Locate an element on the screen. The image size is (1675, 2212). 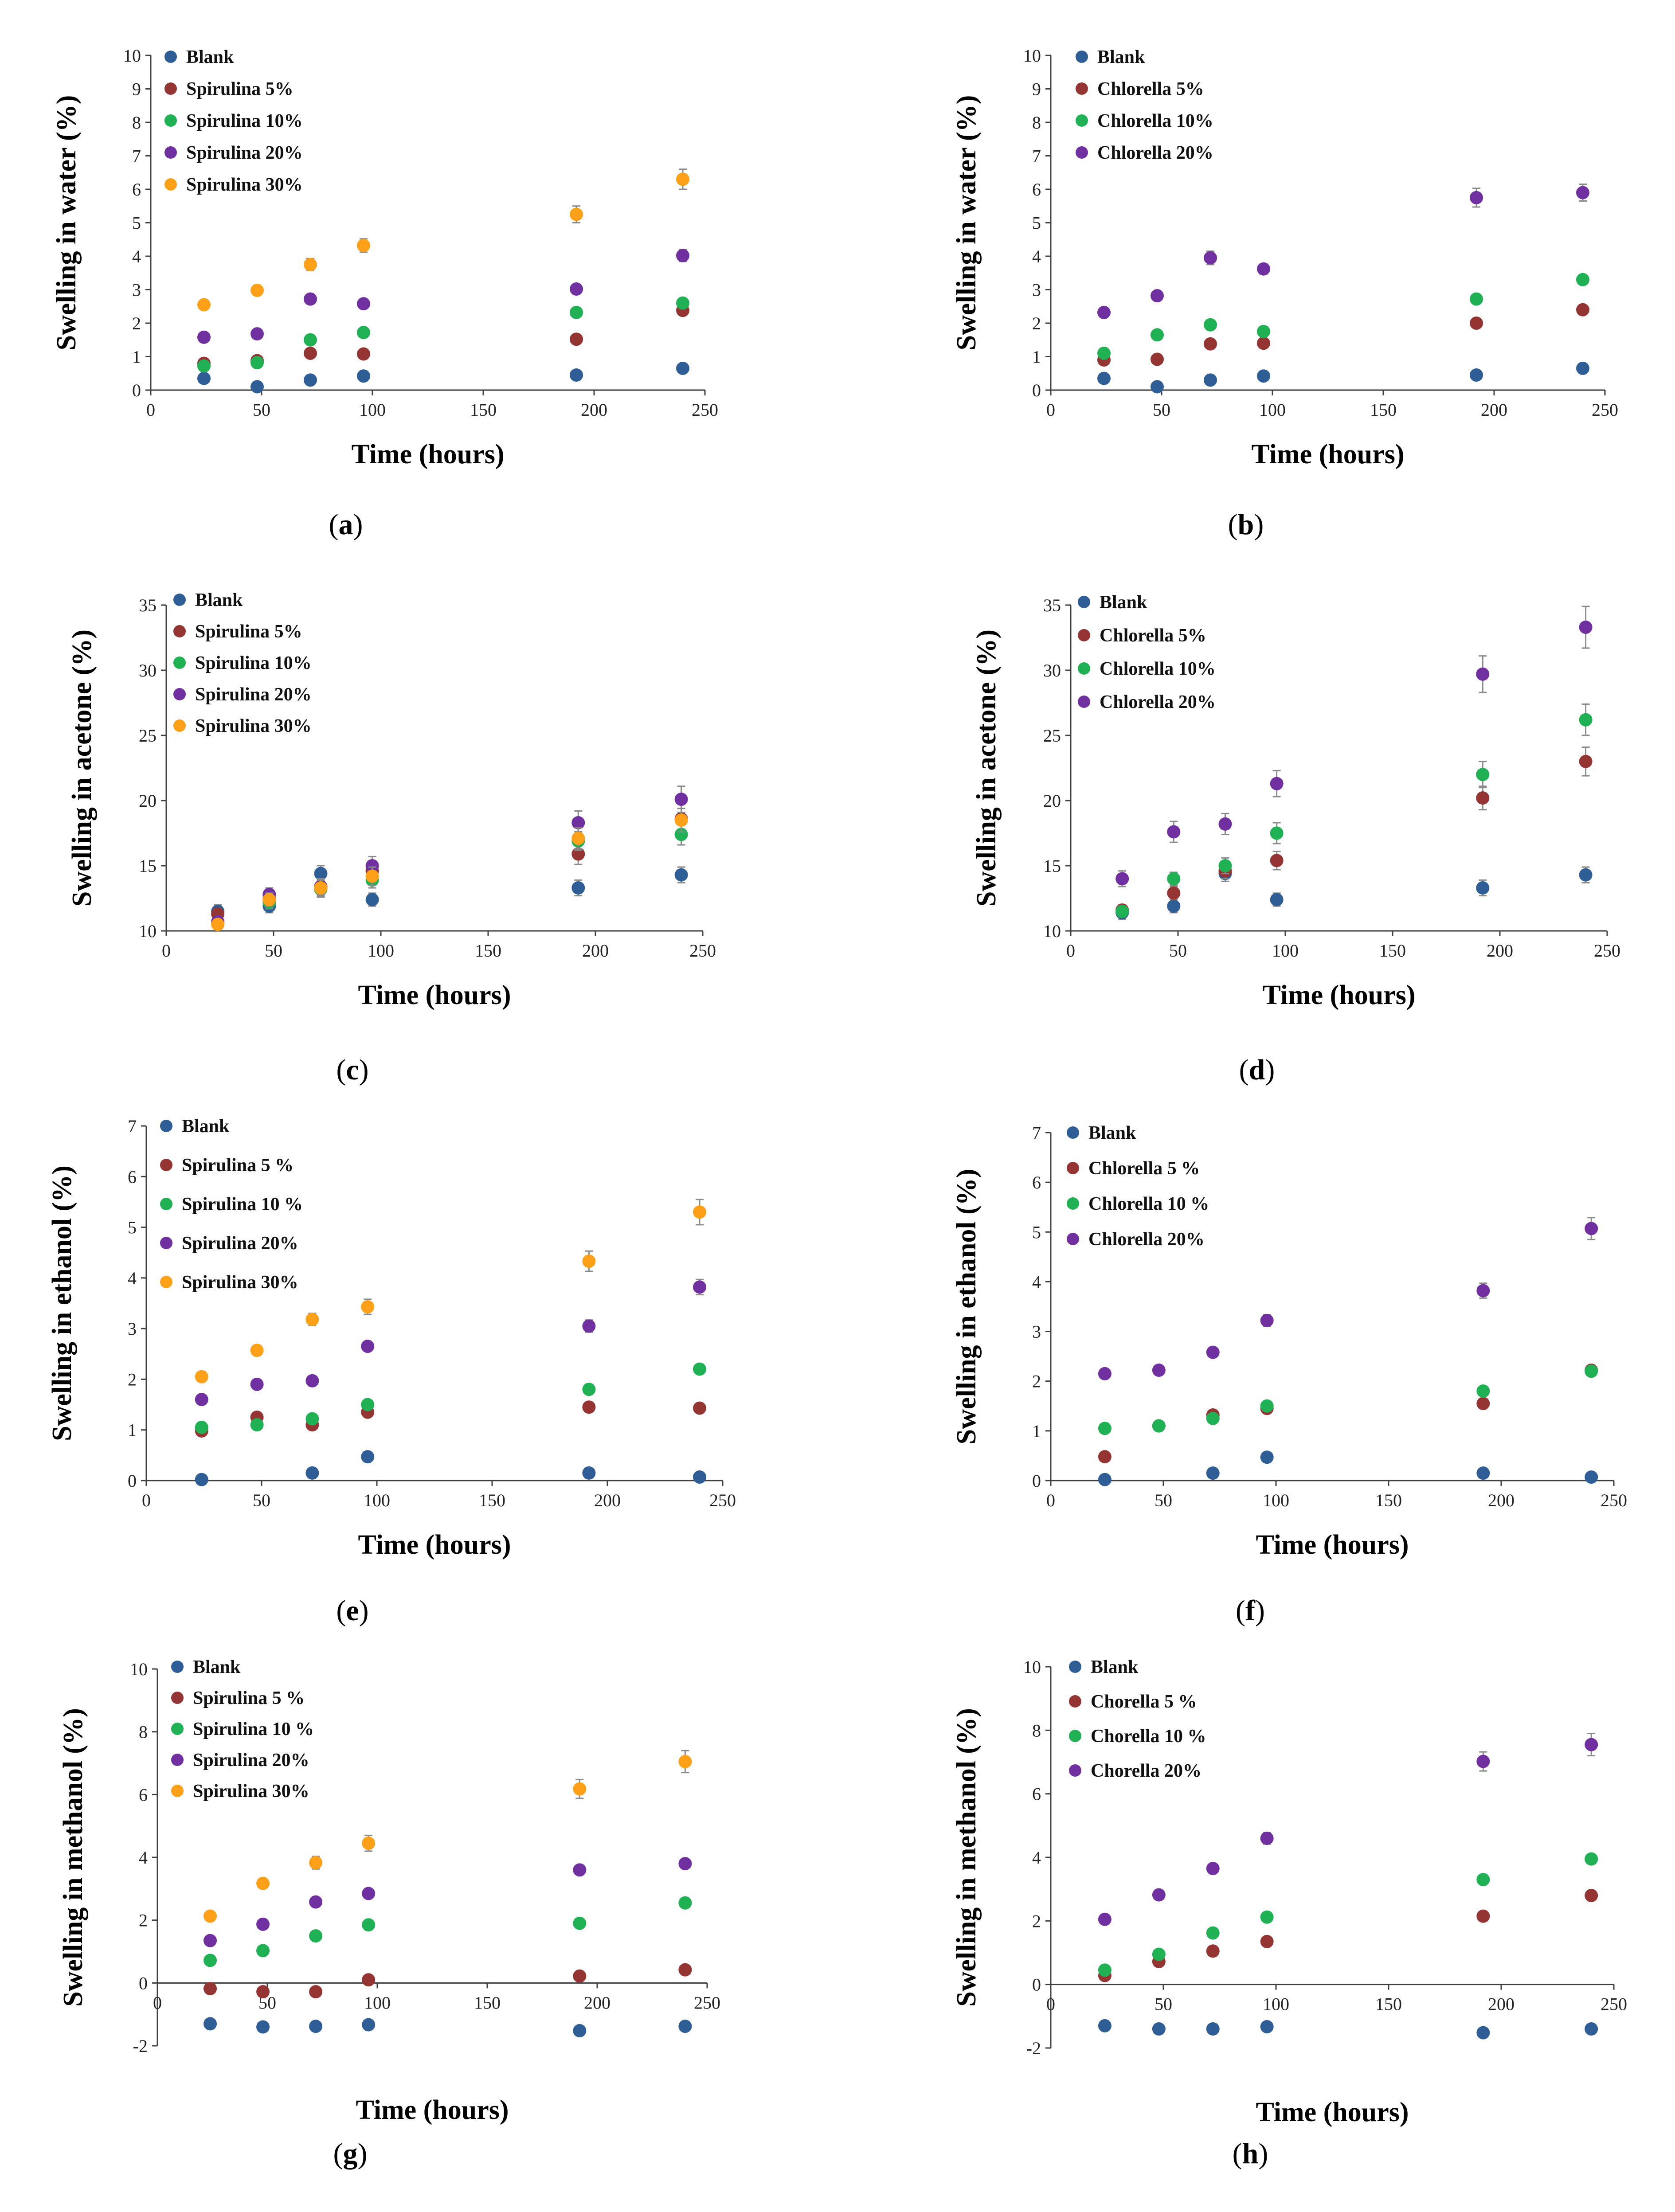
panel-label: (c) is located at coordinates (352, 1070).